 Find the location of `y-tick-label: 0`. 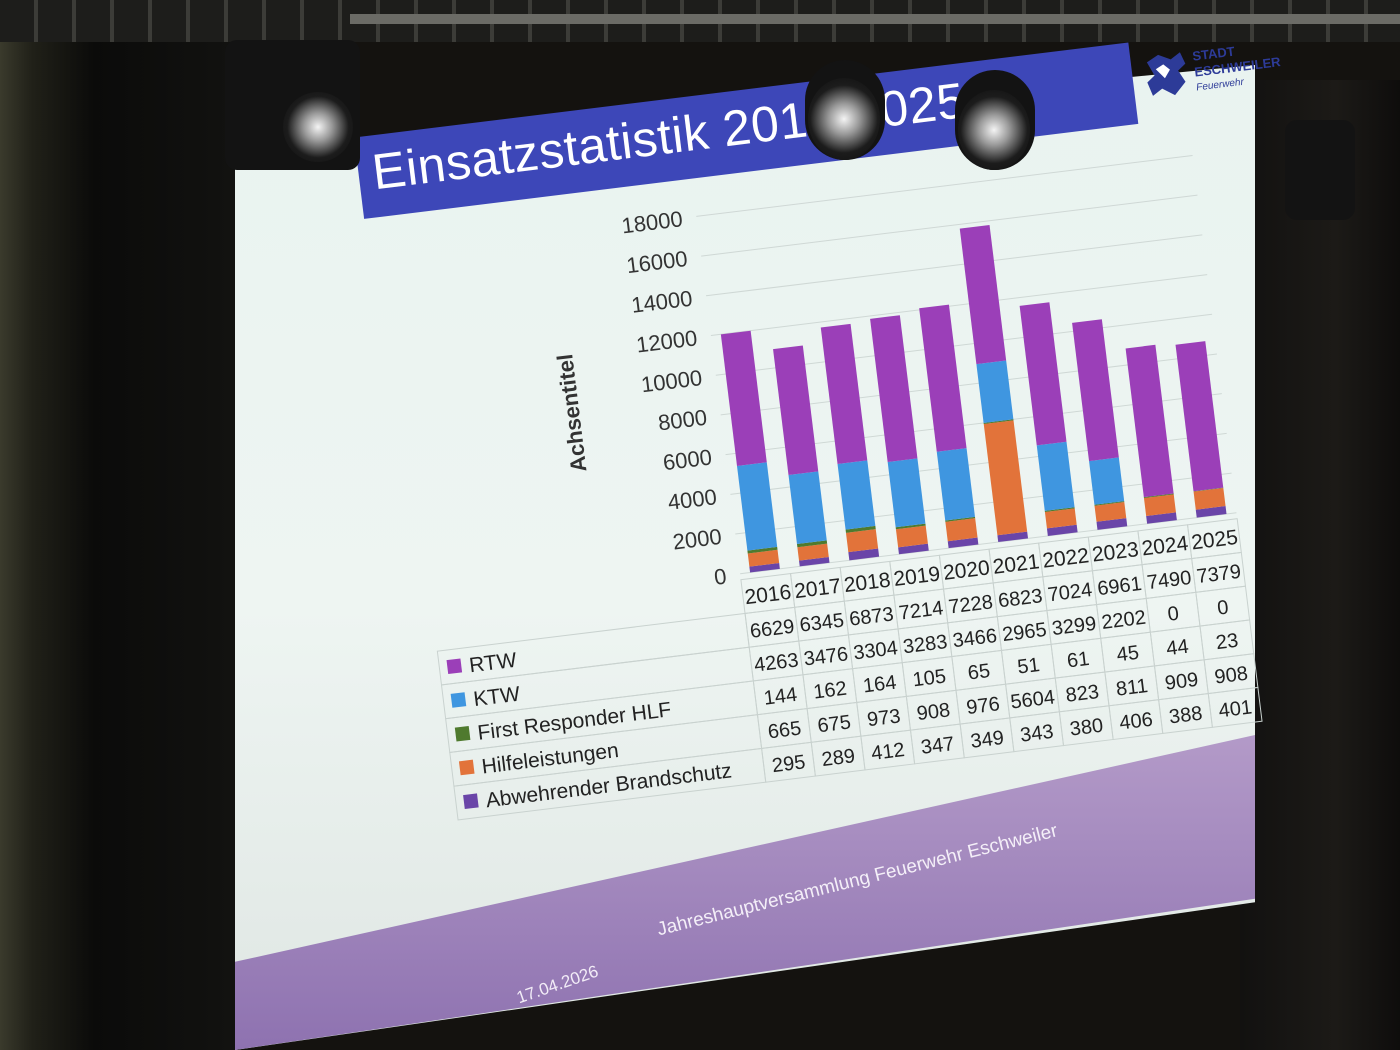

y-tick-label: 0 is located at coordinates (720, 577).